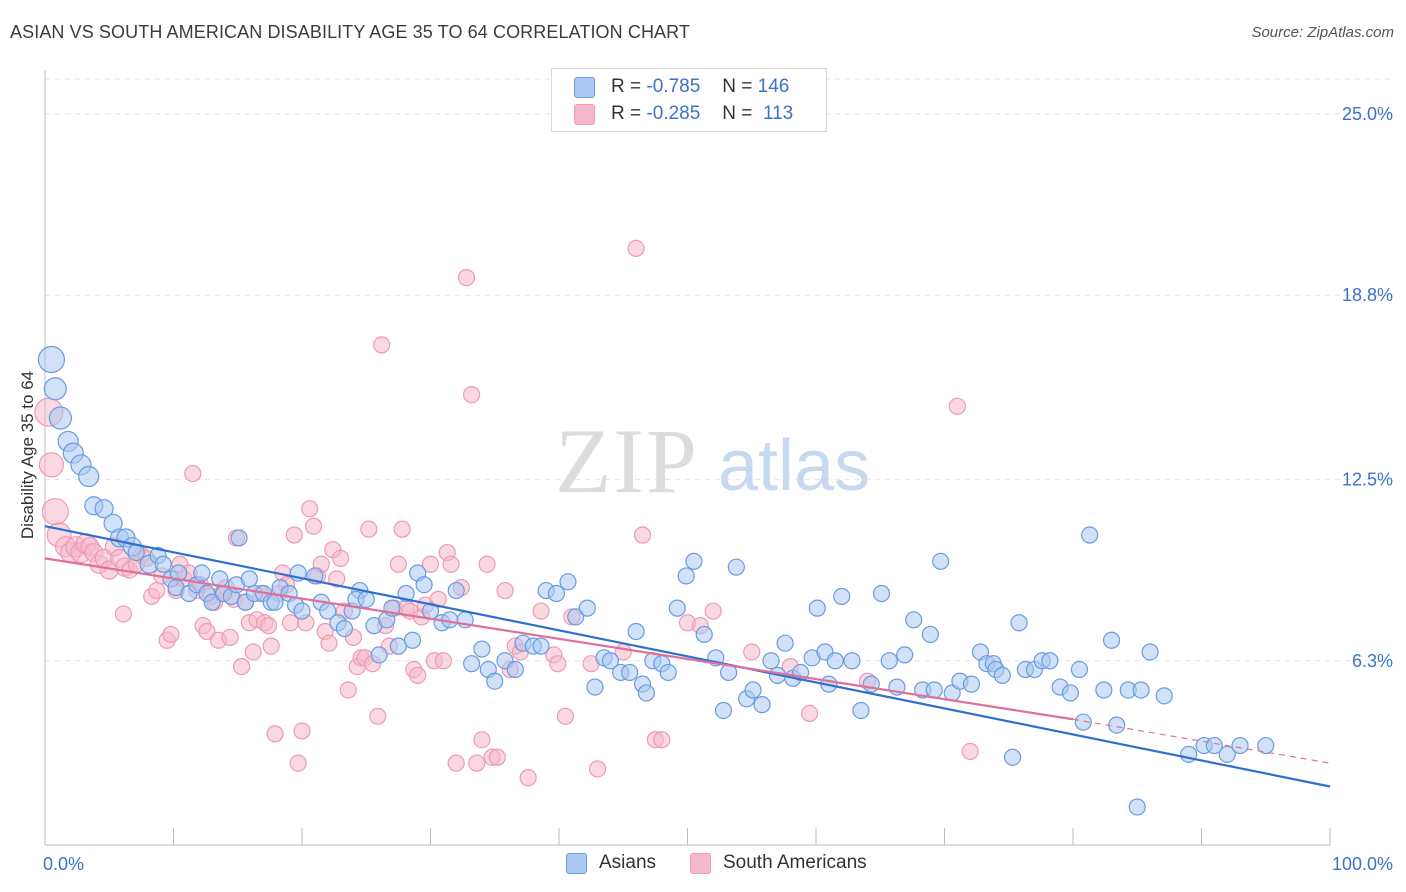  Describe the element at coordinates (737, 86) in the screenshot. I see `legend-n-label: N =` at that location.